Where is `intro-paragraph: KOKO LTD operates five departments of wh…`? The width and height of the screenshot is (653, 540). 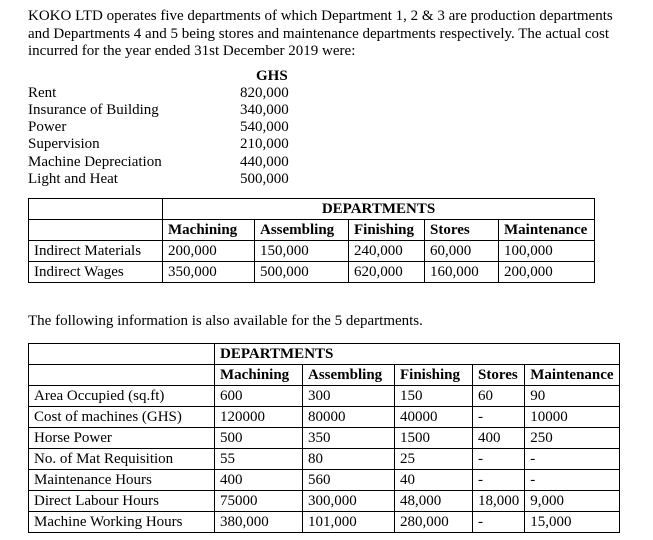 intro-paragraph: KOKO LTD operates five departments of wh… is located at coordinates (320, 33).